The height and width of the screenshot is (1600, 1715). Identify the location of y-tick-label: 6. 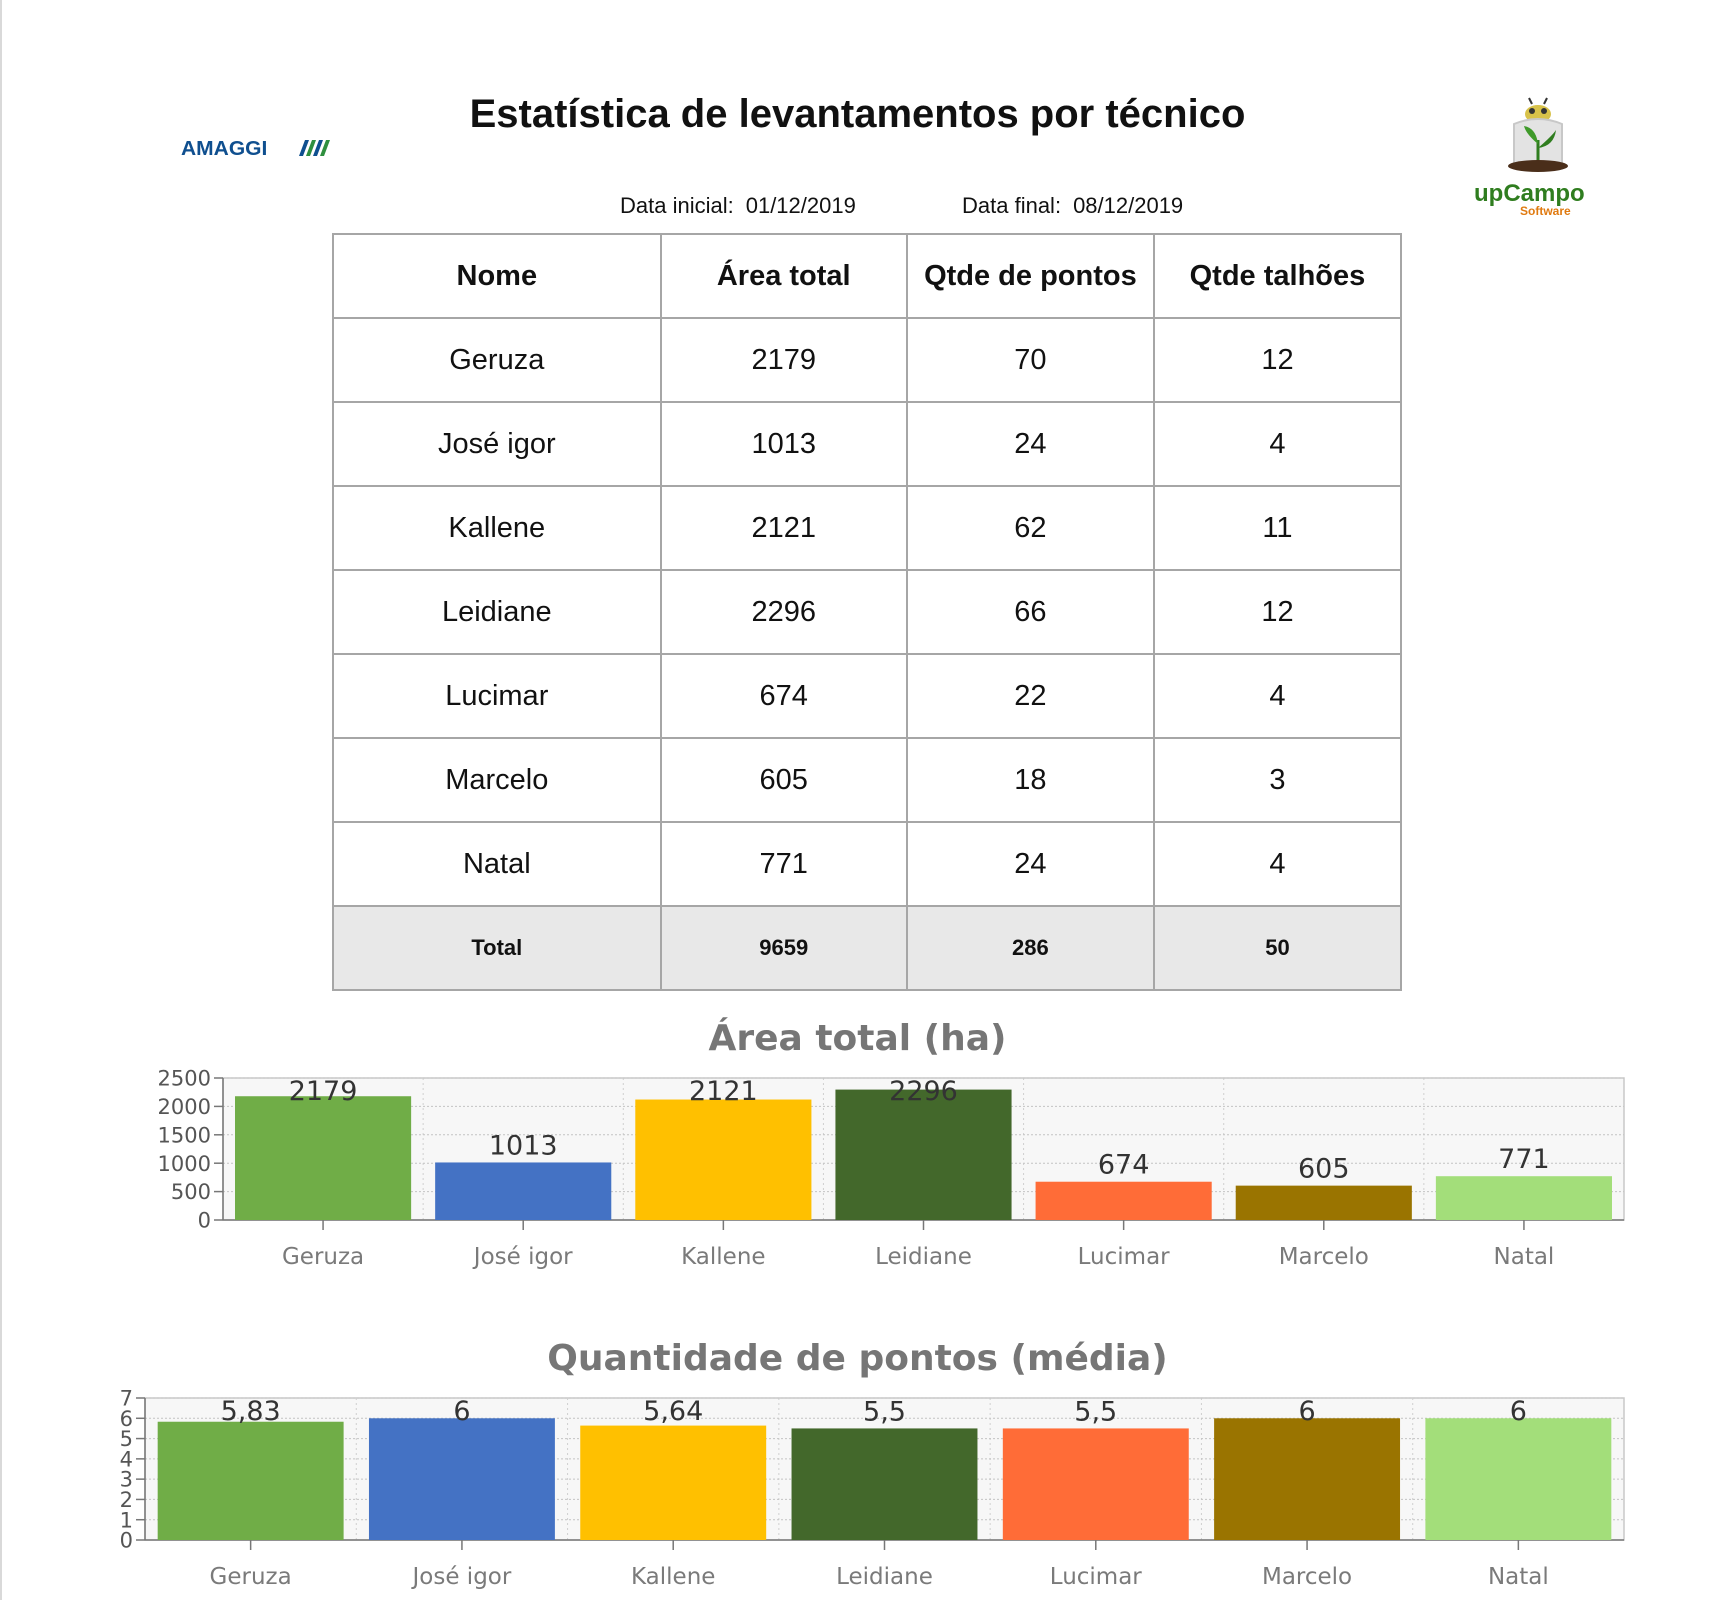
(126, 1419).